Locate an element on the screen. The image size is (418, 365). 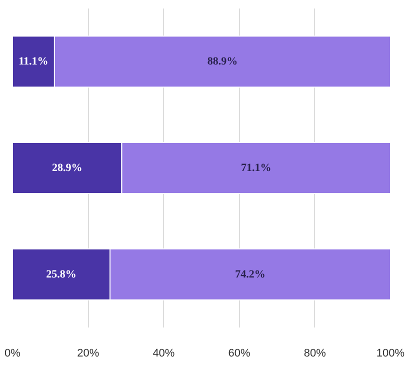
x-tick-label: 40% is located at coordinates (163, 354).